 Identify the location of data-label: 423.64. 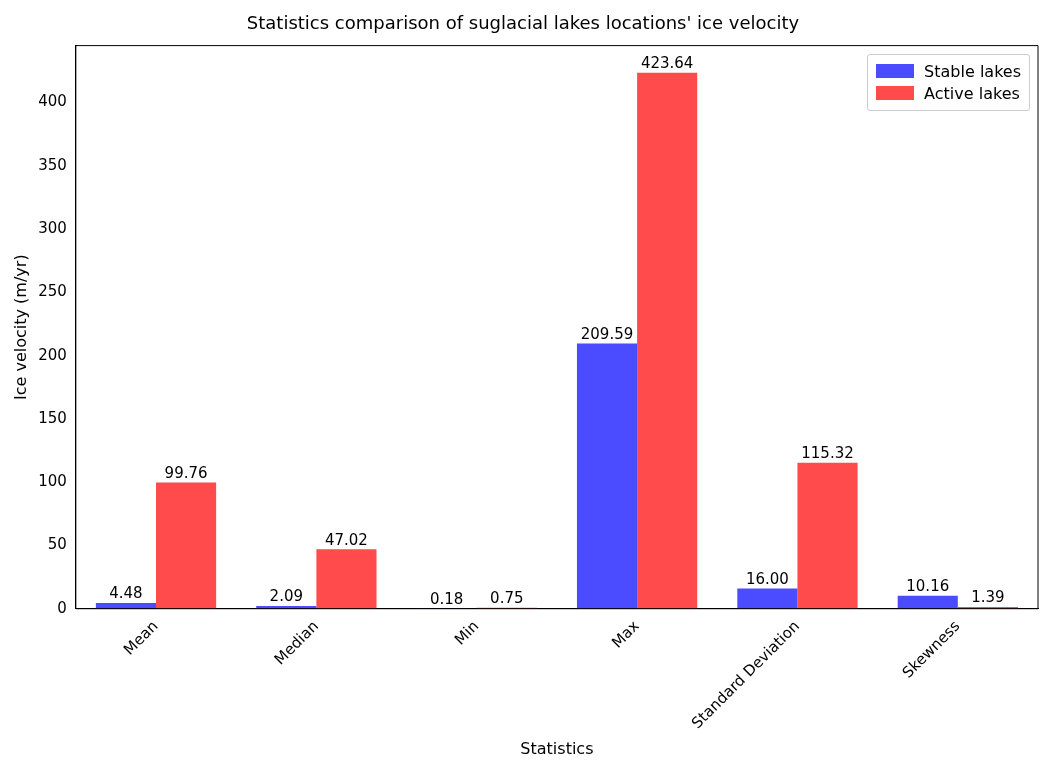
(667, 63).